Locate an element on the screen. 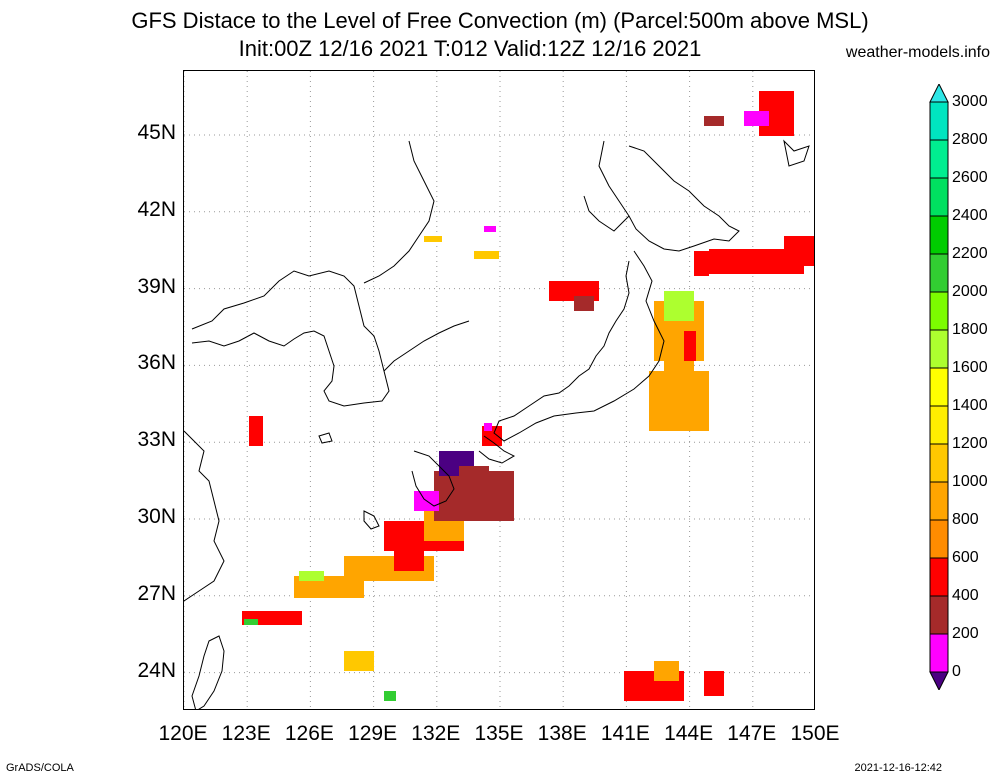  lon-label: 138E is located at coordinates (562, 733).